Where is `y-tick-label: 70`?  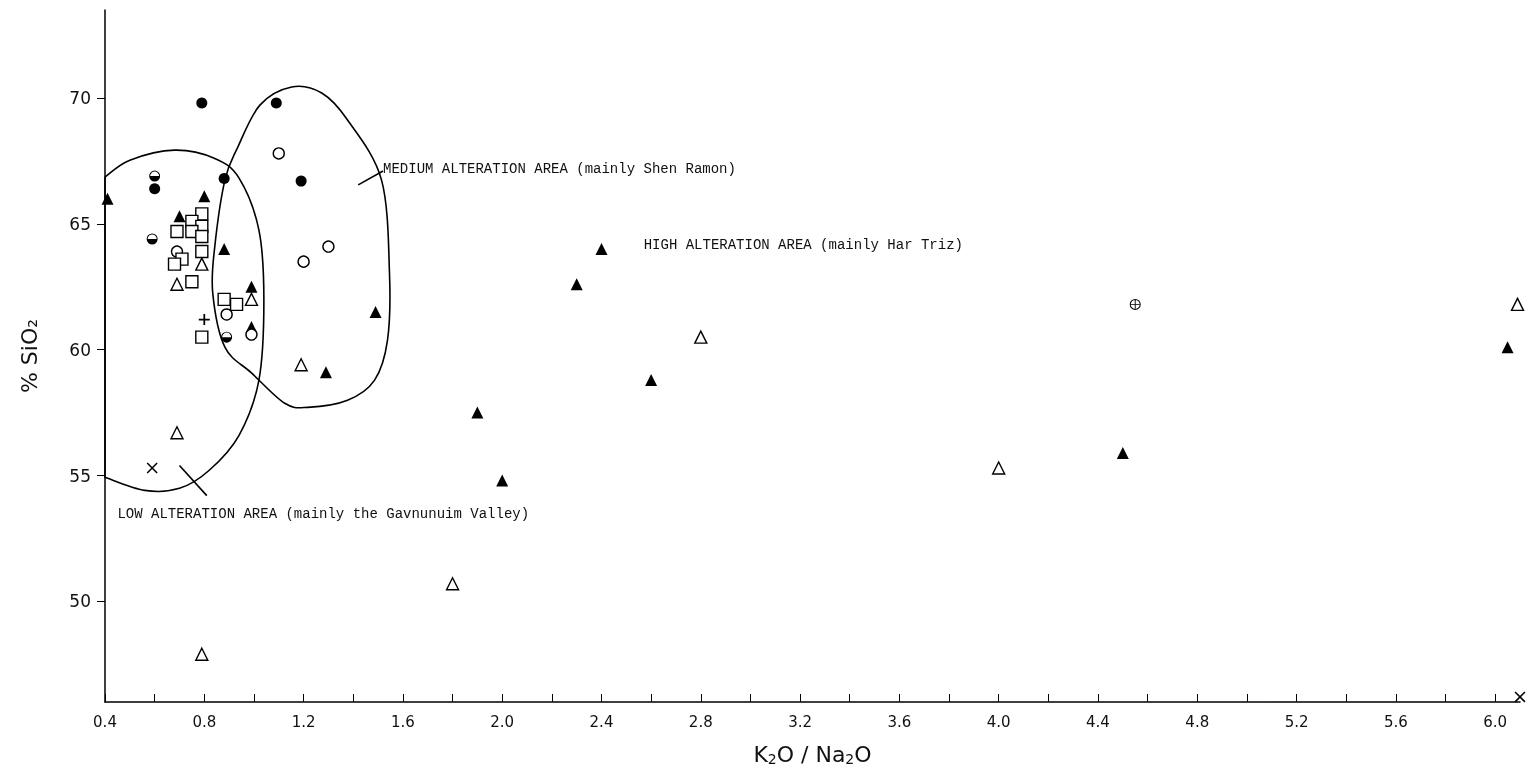
y-tick-label: 70 is located at coordinates (80, 98).